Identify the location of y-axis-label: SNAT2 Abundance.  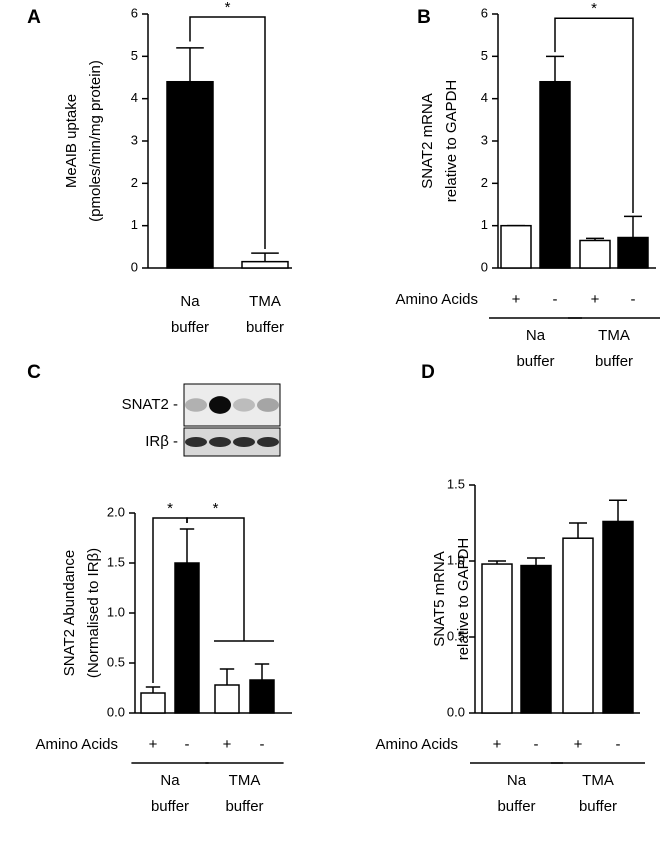
(69, 613).